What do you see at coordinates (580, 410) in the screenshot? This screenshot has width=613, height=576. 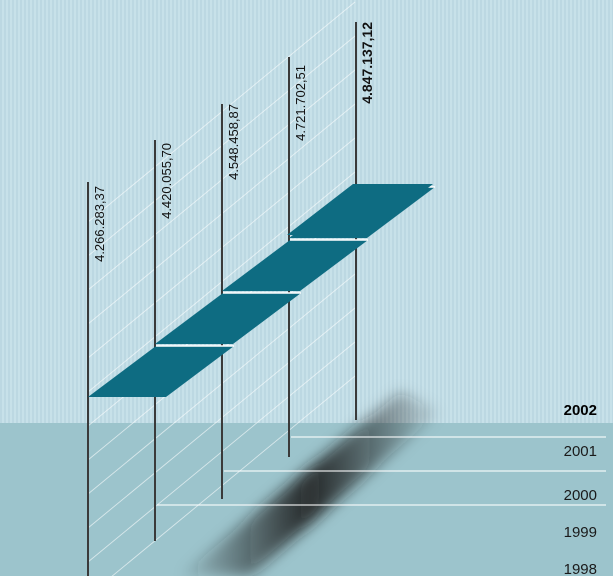 I see `year-label-2002: 2002` at bounding box center [580, 410].